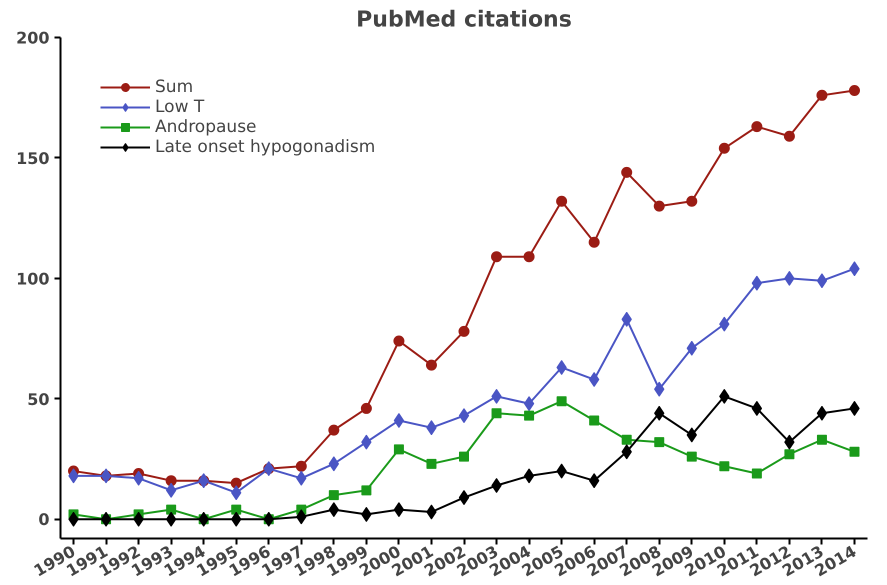 The width and height of the screenshot is (887, 585). What do you see at coordinates (44, 520) in the screenshot?
I see `y-tick-label: 0` at bounding box center [44, 520].